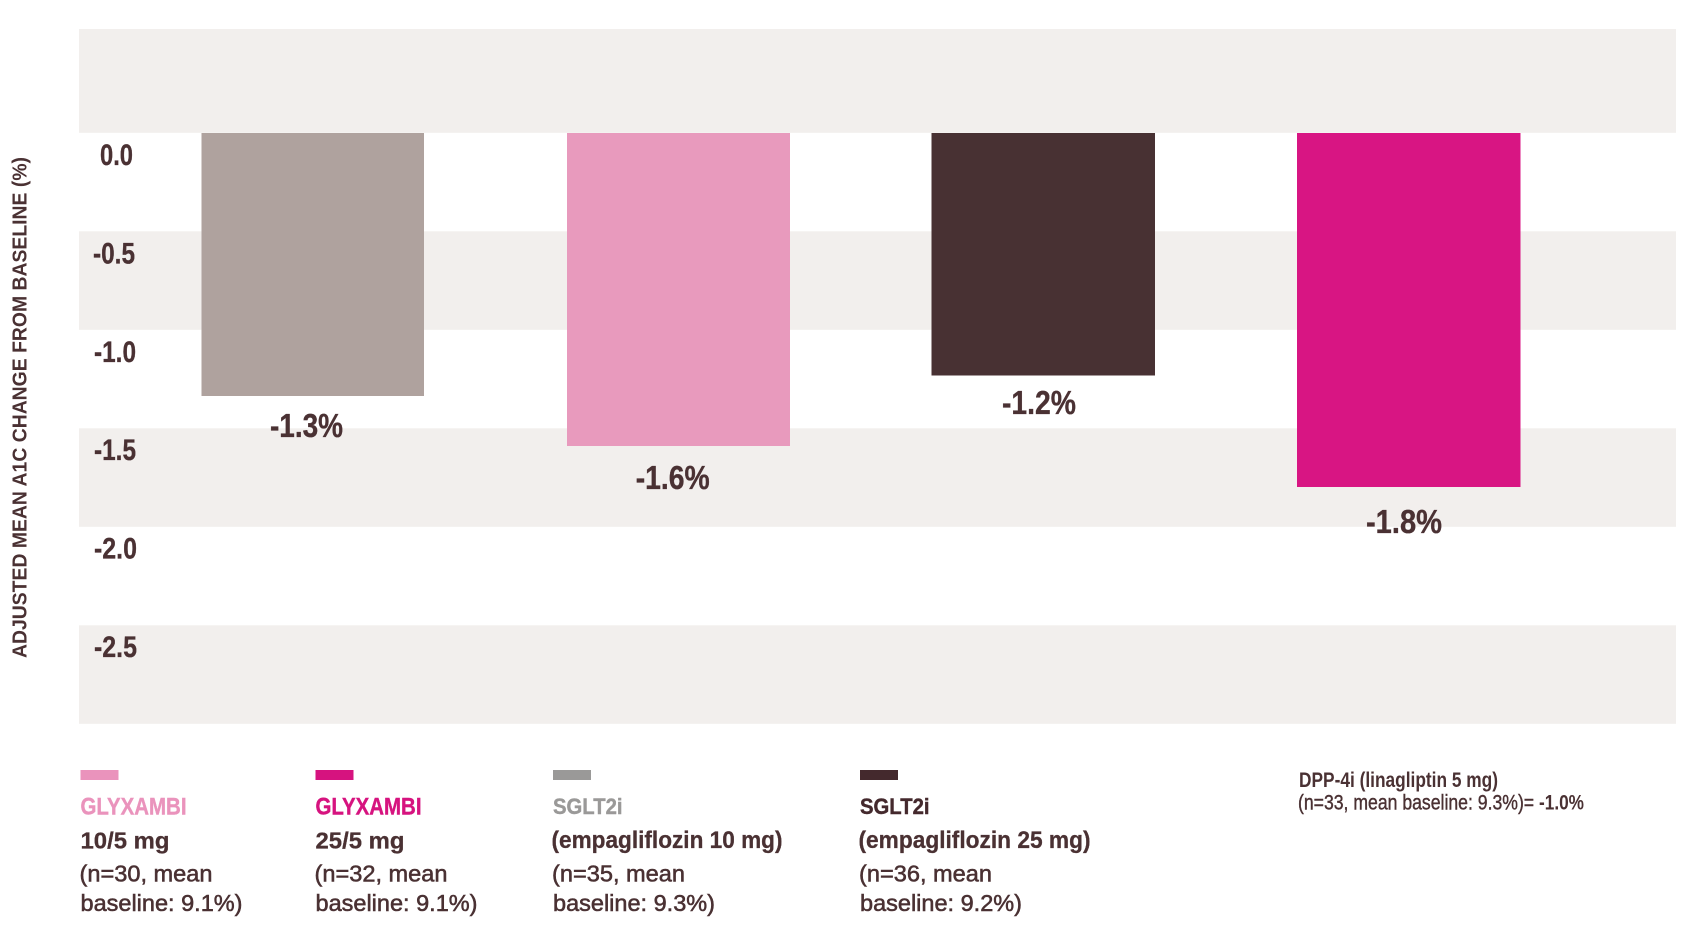 The image size is (1686, 949). What do you see at coordinates (125, 840) in the screenshot?
I see `svg-text: 10/5 mg` at bounding box center [125, 840].